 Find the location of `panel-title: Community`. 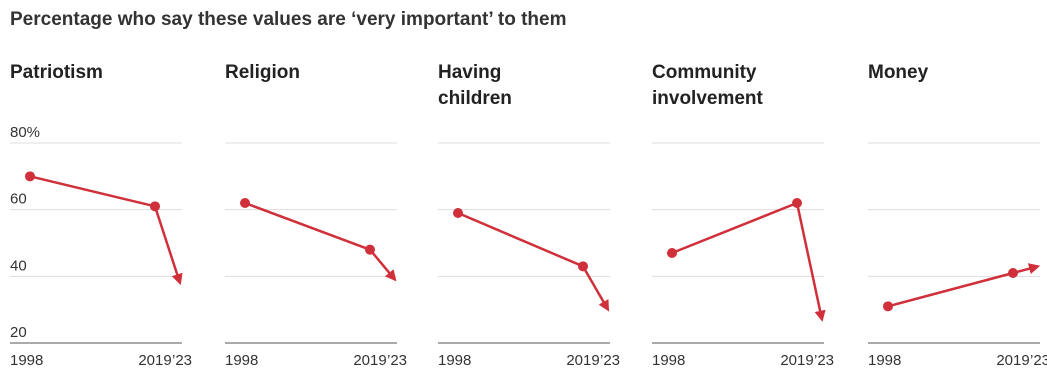

panel-title: Community is located at coordinates (704, 72).